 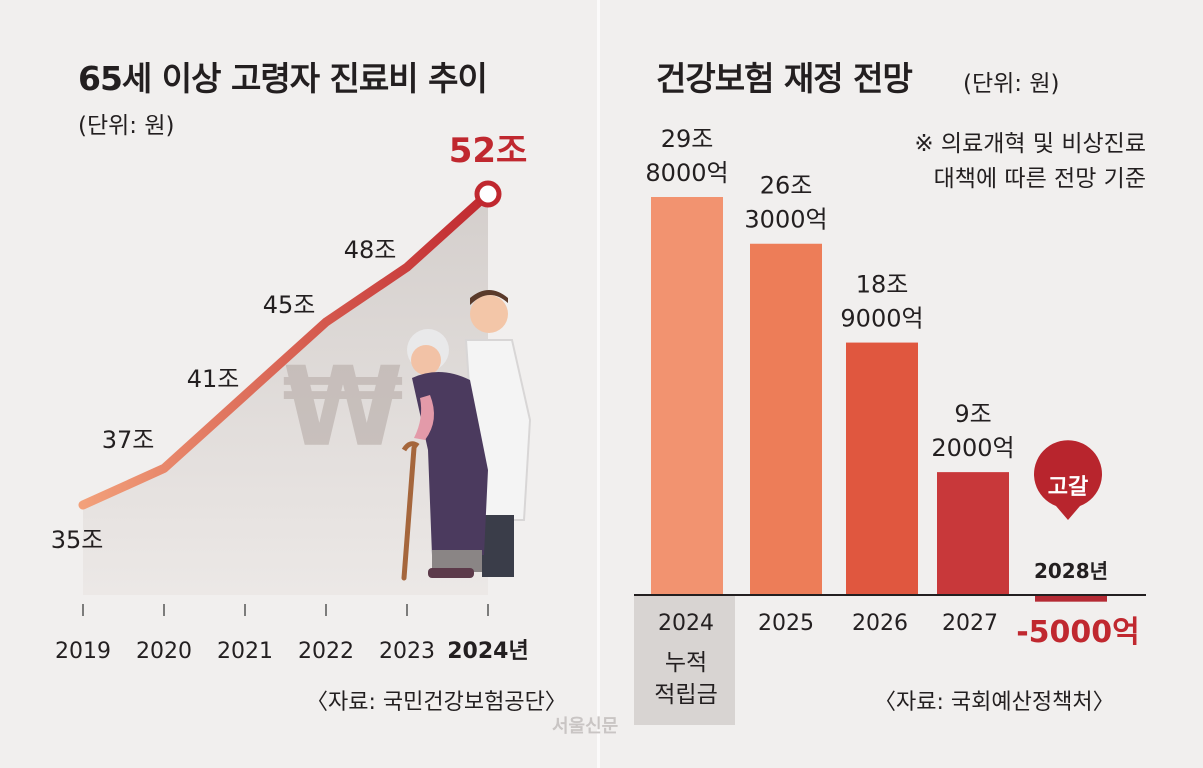 I want to click on bar-value-label-line2: 9000억, so click(x=881, y=319).